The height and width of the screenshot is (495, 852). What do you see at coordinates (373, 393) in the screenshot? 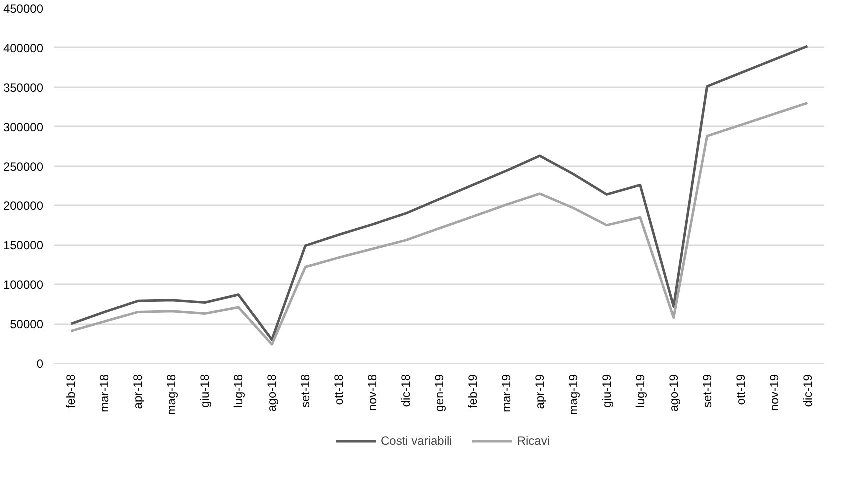
I see `x-tick-label: nov-18` at bounding box center [373, 393].